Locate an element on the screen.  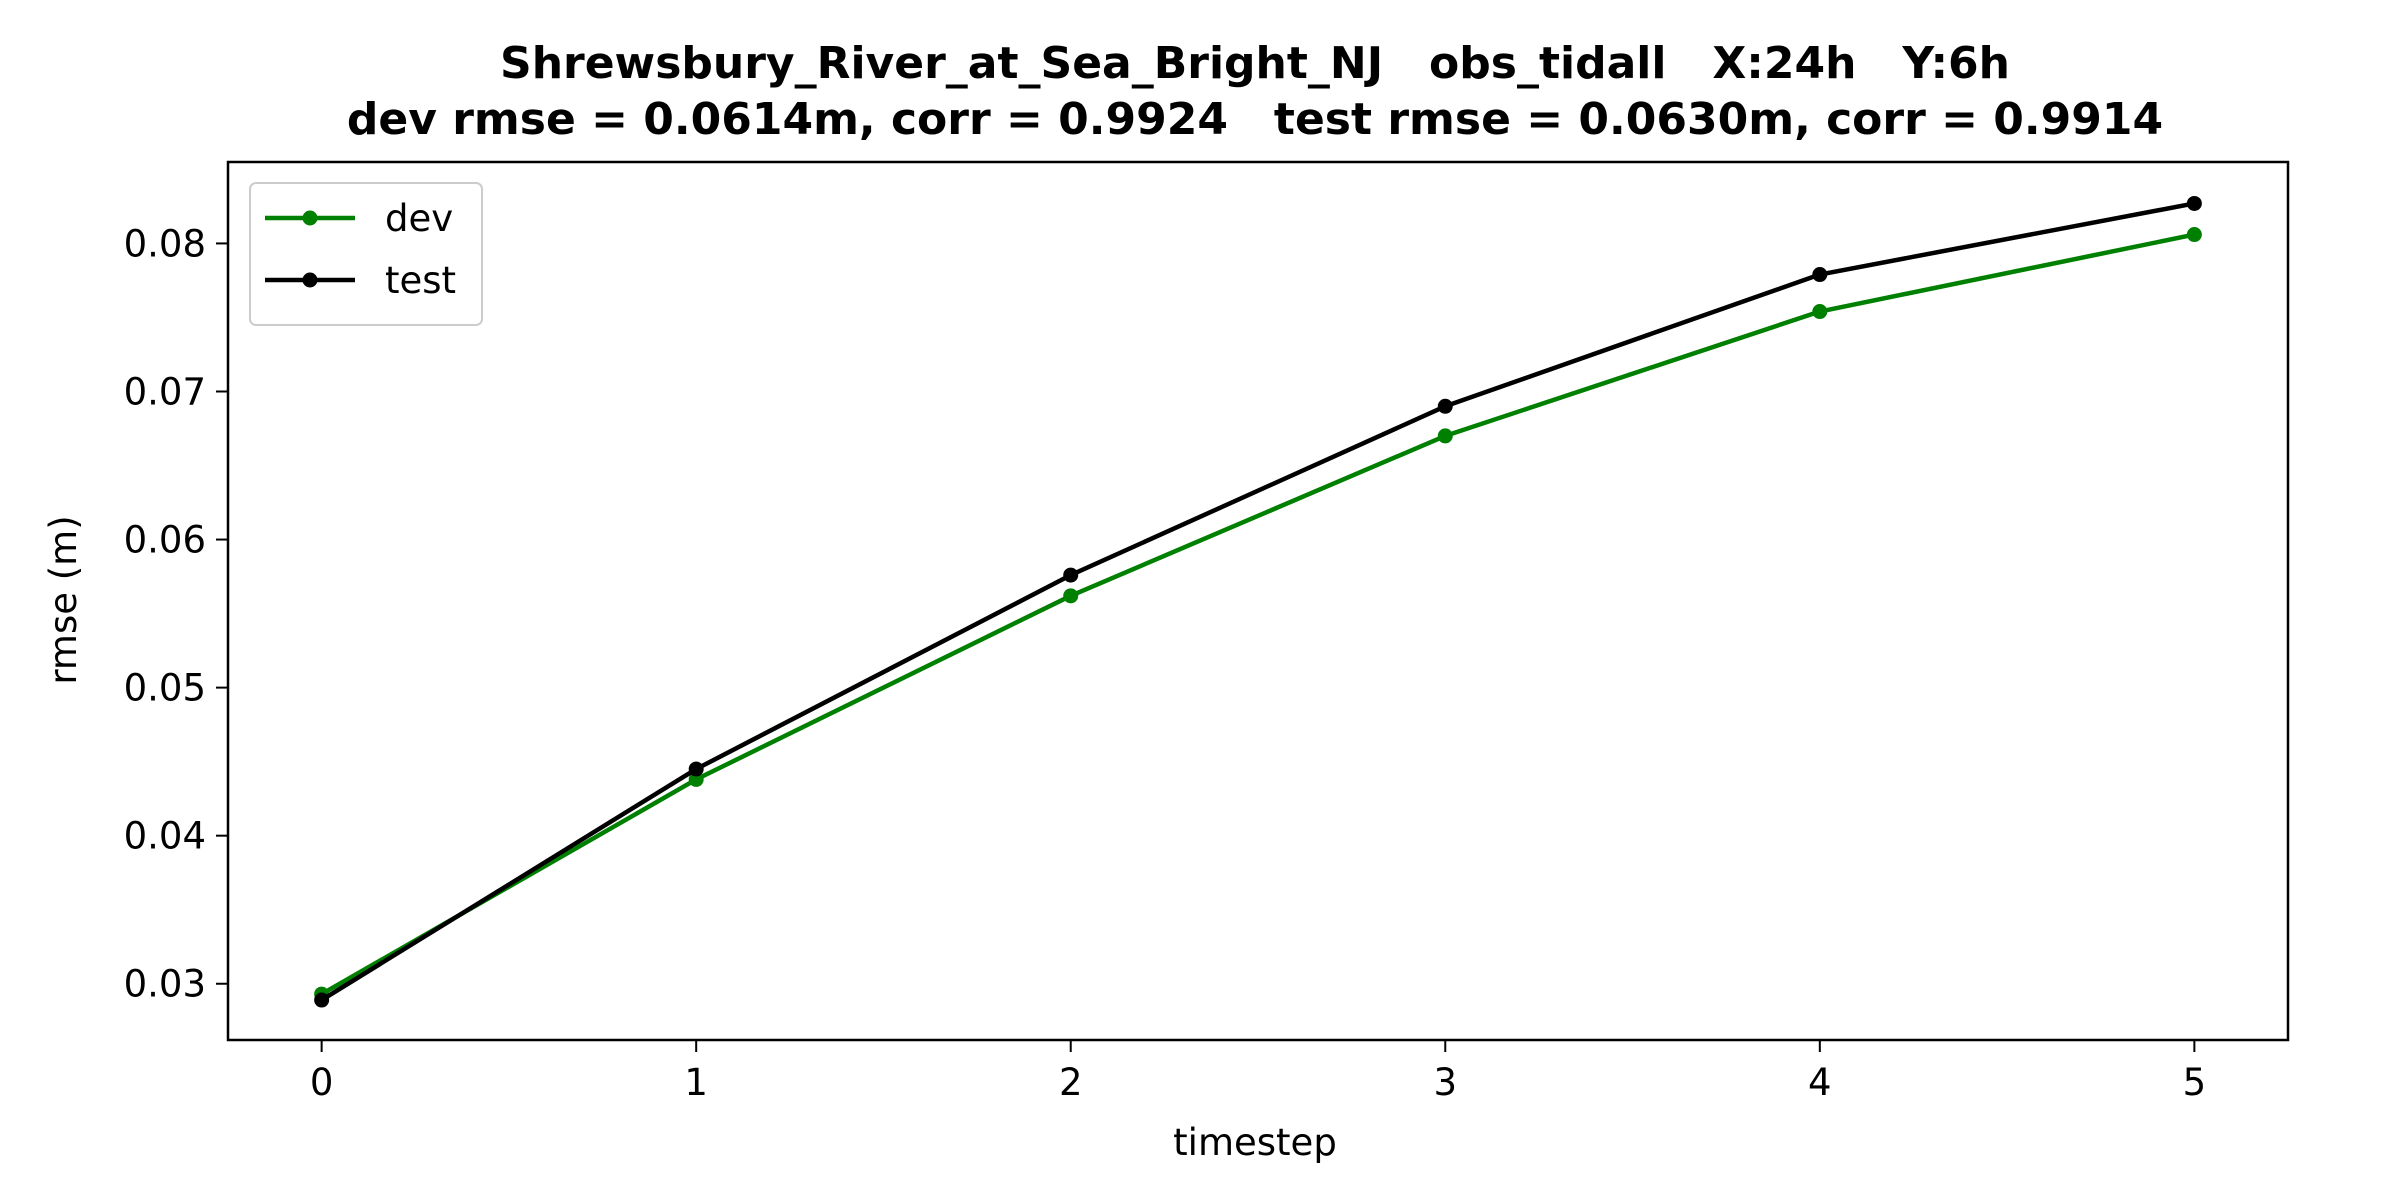
x-tick-label: 0 is located at coordinates (322, 1082).